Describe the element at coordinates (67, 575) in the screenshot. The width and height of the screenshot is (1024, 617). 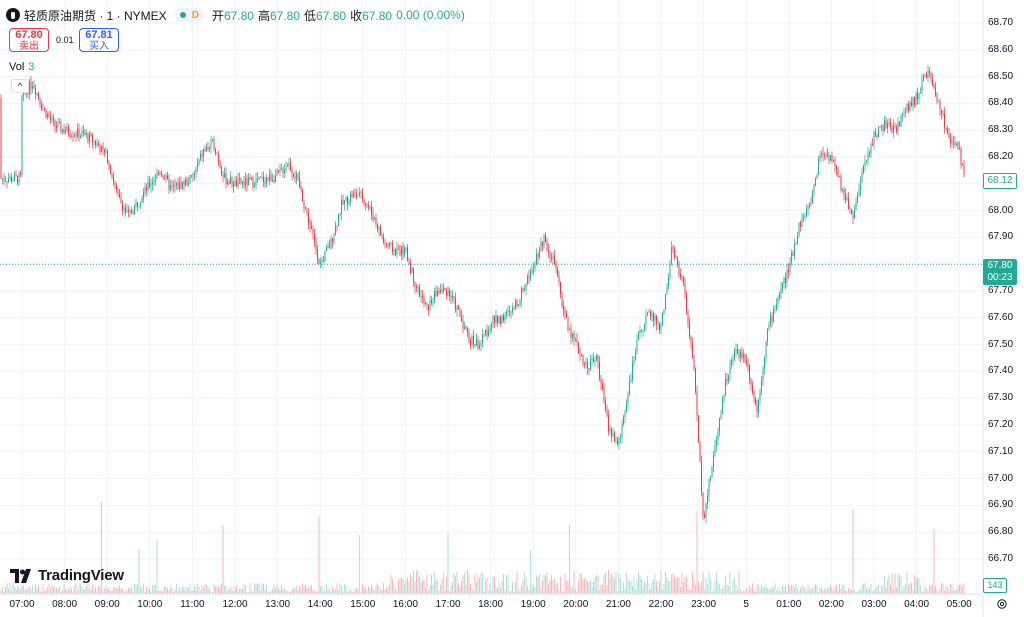
I see `tradingview-logo: TradingView` at that location.